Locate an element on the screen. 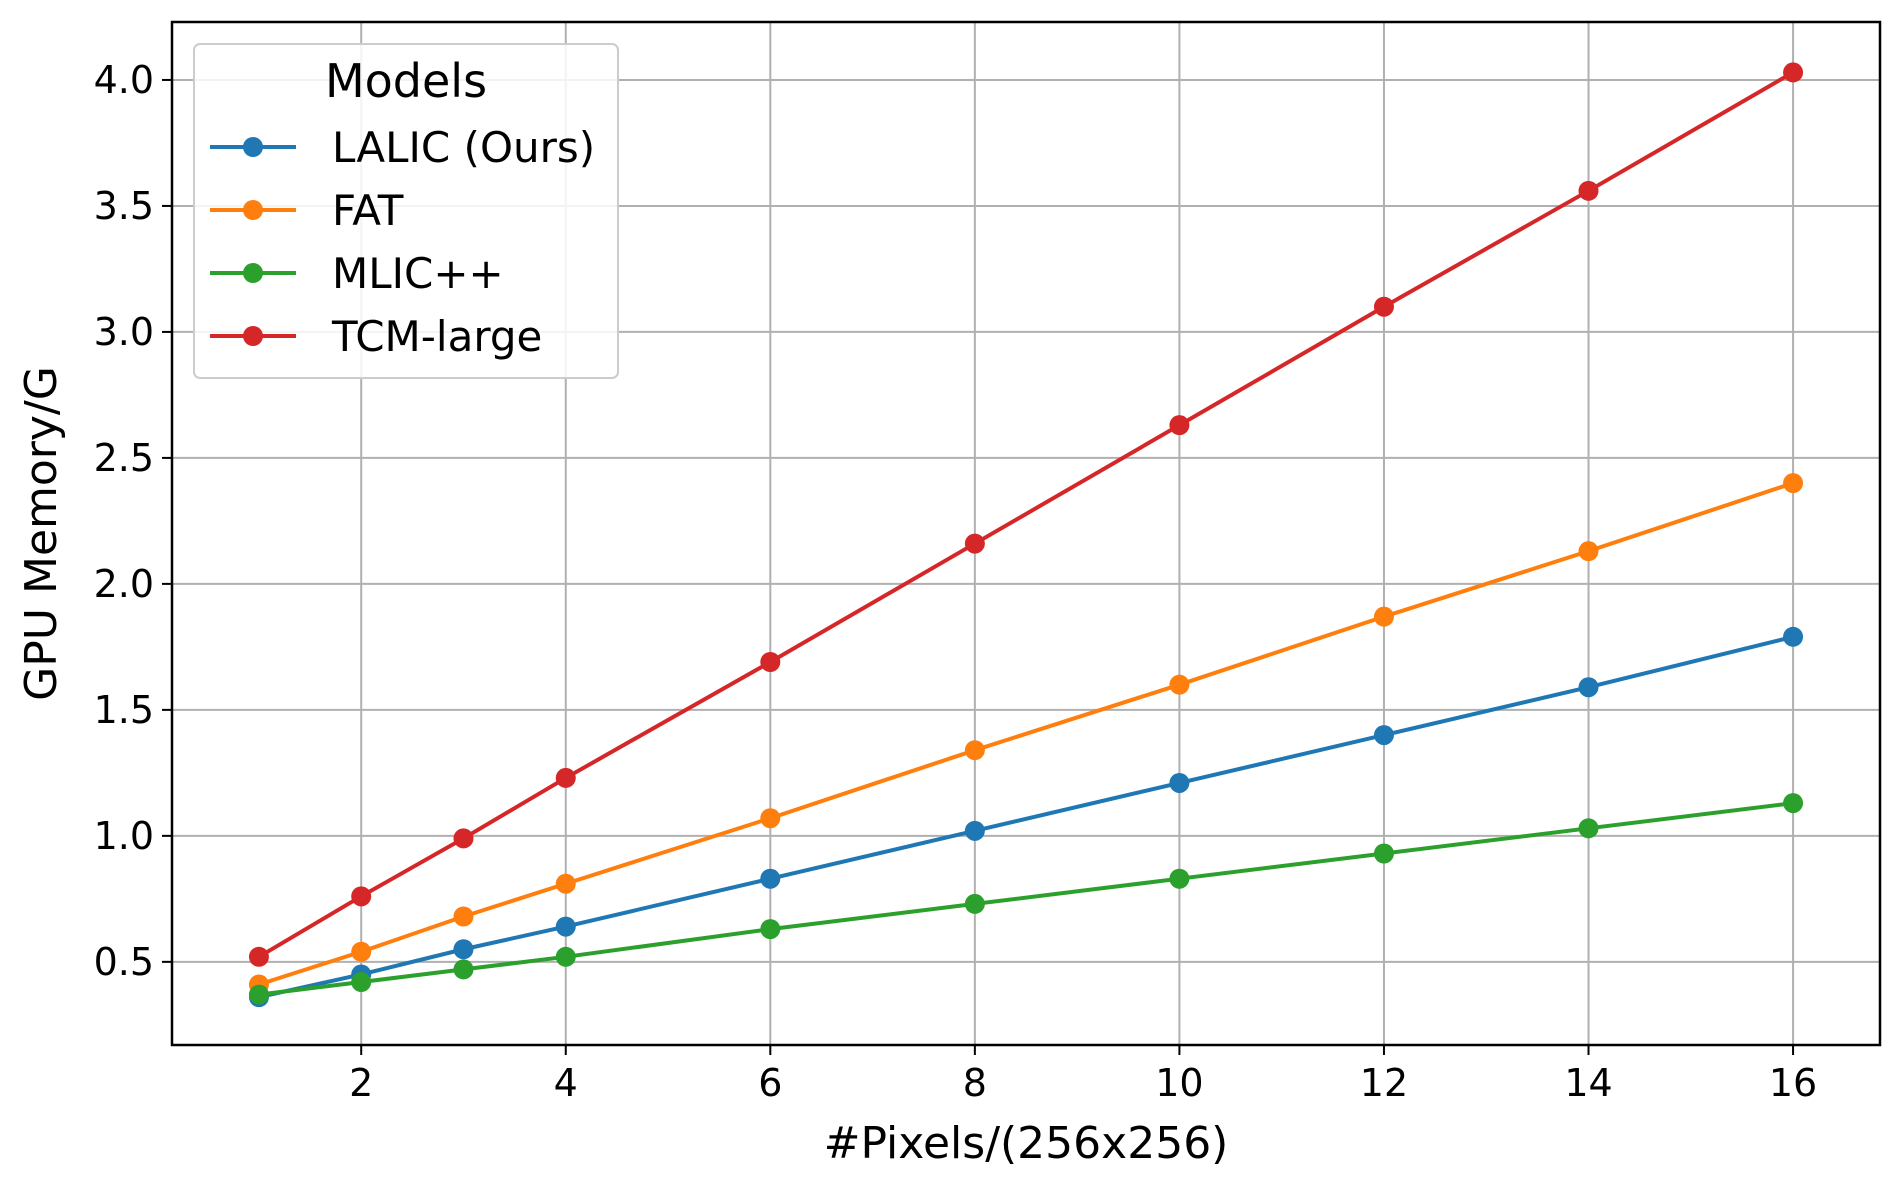 The height and width of the screenshot is (1186, 1903). legend: Models LALIC (Ours) FAT MLIC++ TCM-large is located at coordinates (406, 211).